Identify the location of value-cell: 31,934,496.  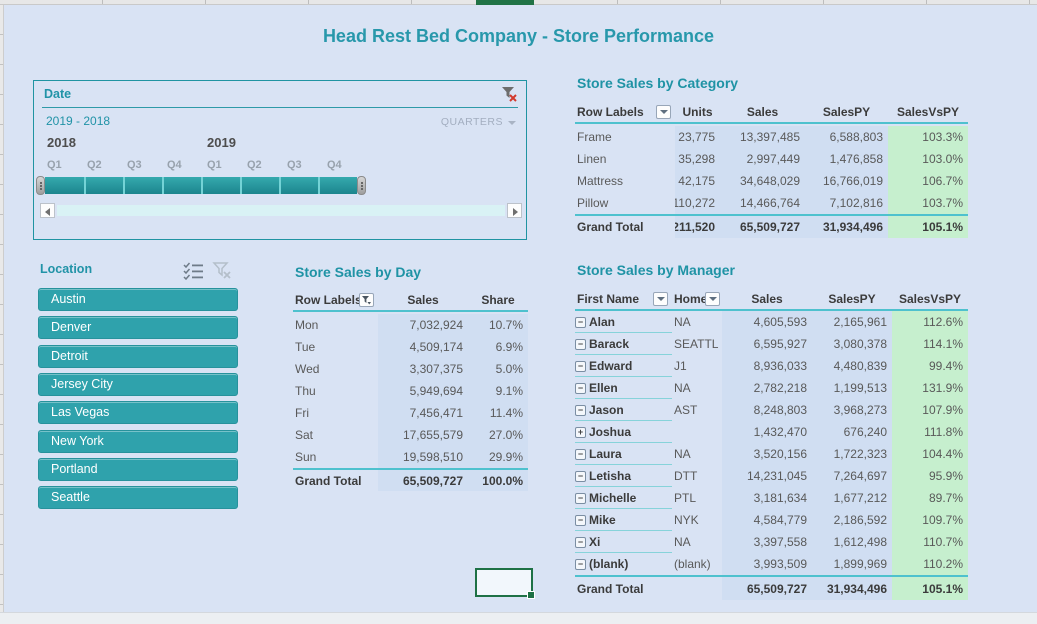
(846, 227).